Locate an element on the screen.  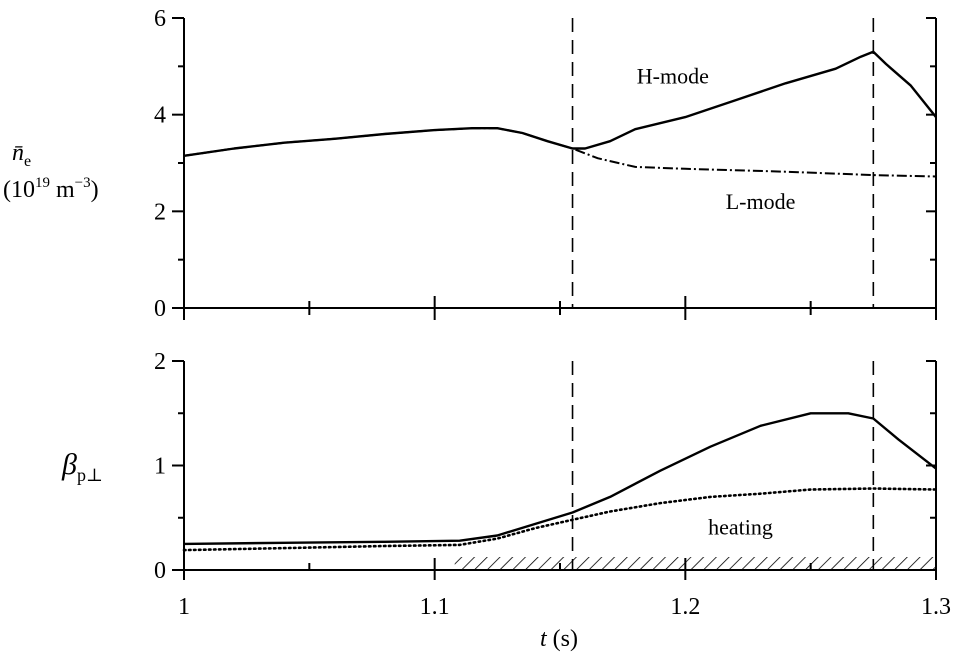
beta-ylabel-symbol: βp⊥ is located at coordinates (82, 466).